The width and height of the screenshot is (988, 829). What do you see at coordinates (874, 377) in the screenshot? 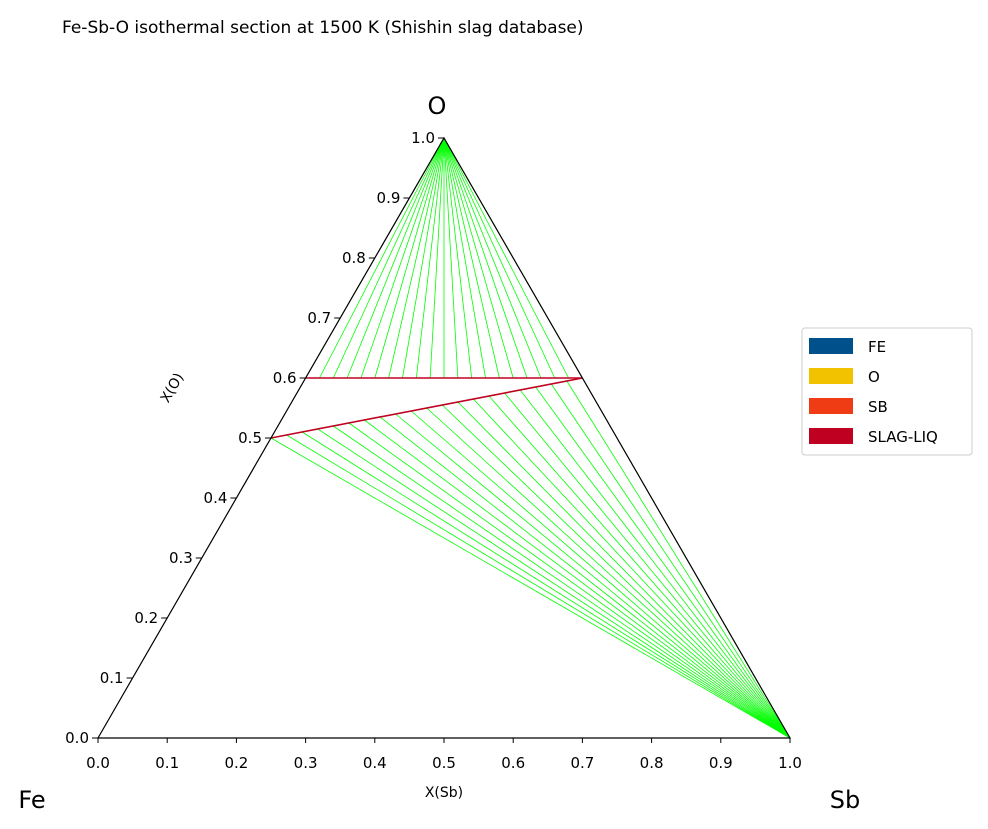
I see `legend-label: O` at bounding box center [874, 377].